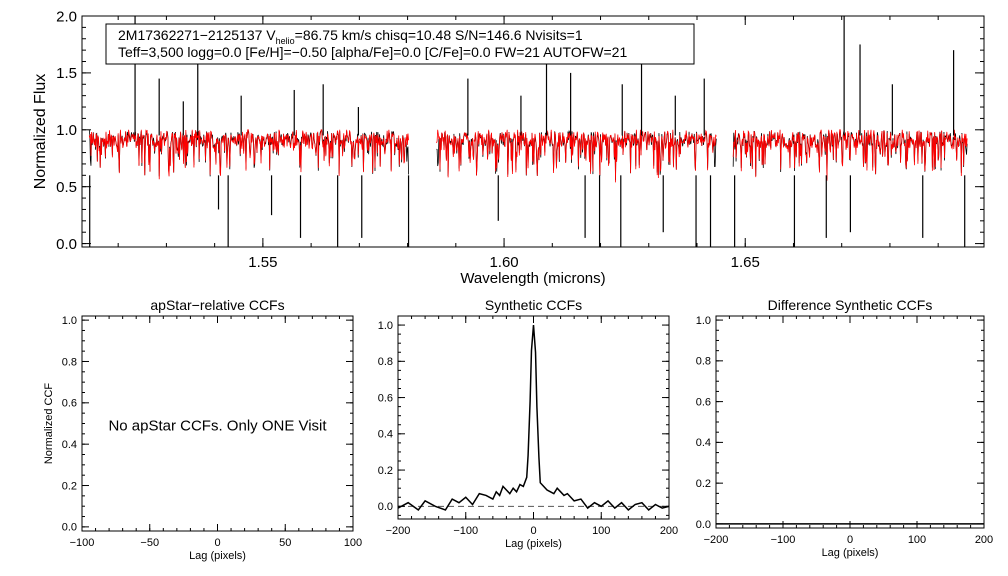 Image resolution: width=1008 pixels, height=576 pixels. I want to click on no-ccf-message: No apStar CCFs. Only ONE Visit, so click(217, 426).